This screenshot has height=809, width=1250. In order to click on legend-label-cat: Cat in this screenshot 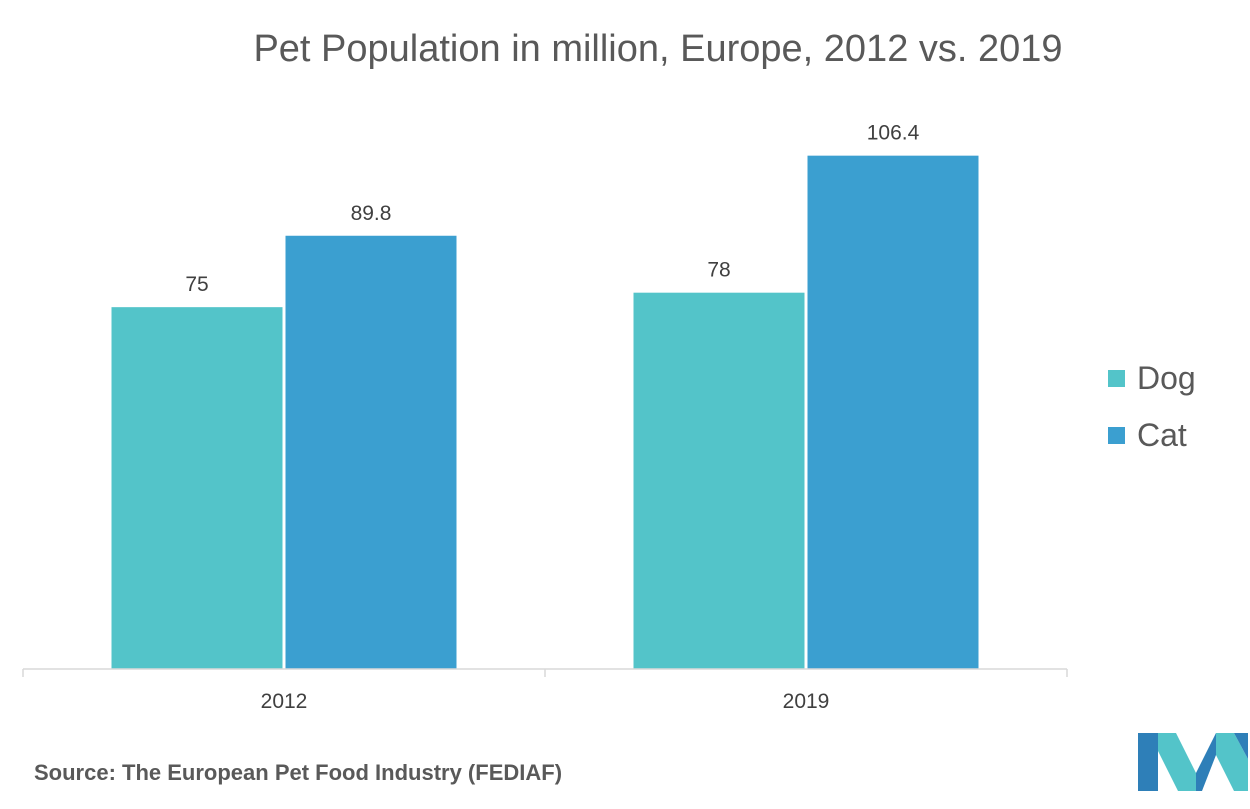, I will do `click(1162, 435)`.